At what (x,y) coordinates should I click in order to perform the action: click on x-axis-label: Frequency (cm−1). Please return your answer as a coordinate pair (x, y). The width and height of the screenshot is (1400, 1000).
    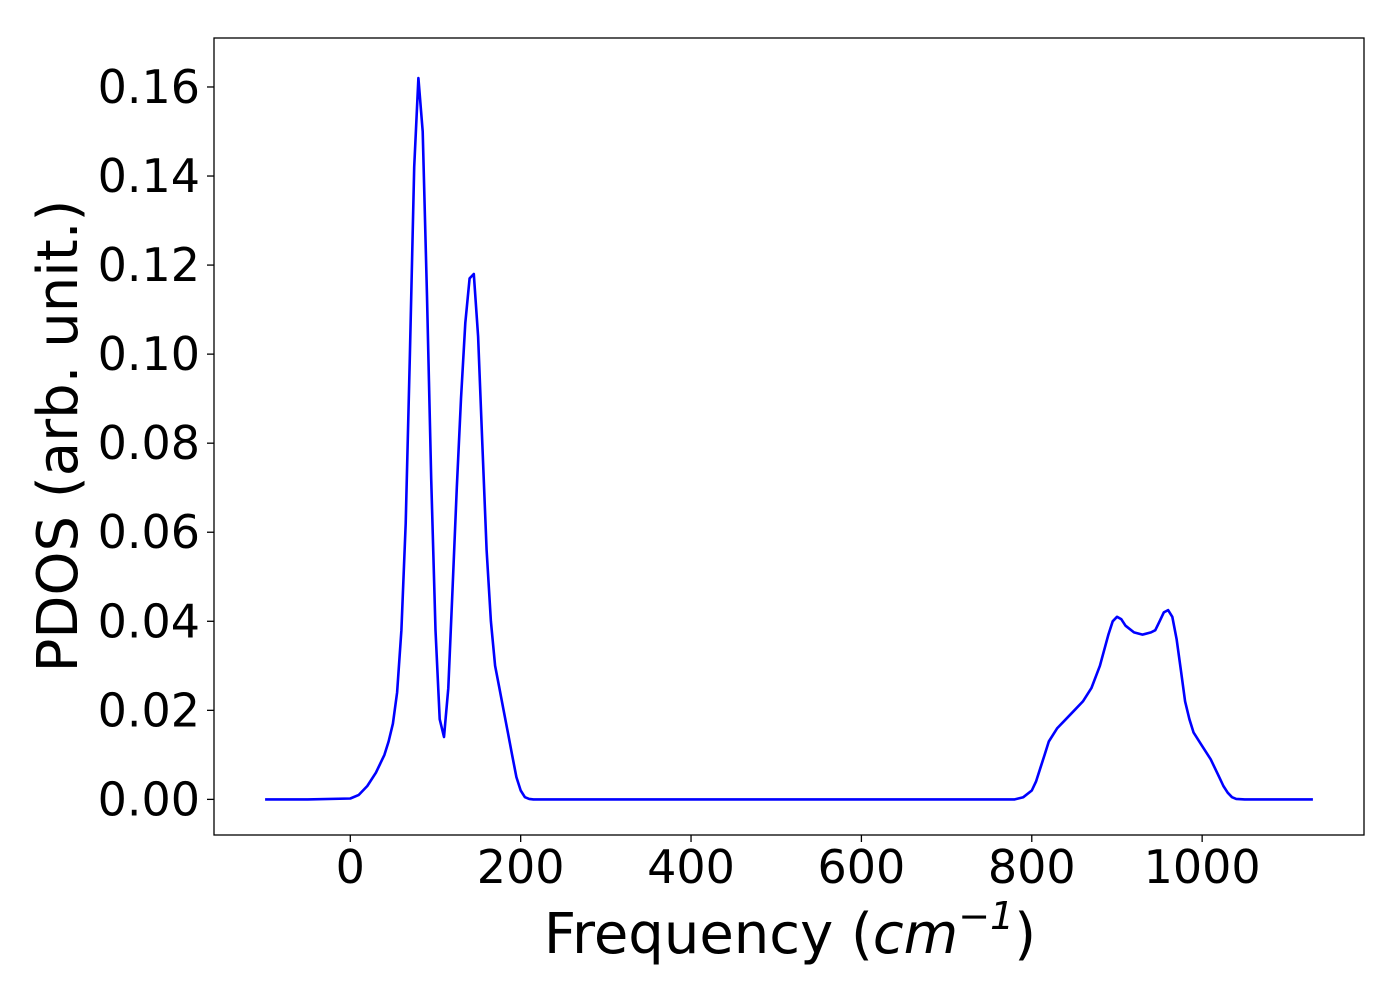
    Looking at the image, I should click on (790, 930).